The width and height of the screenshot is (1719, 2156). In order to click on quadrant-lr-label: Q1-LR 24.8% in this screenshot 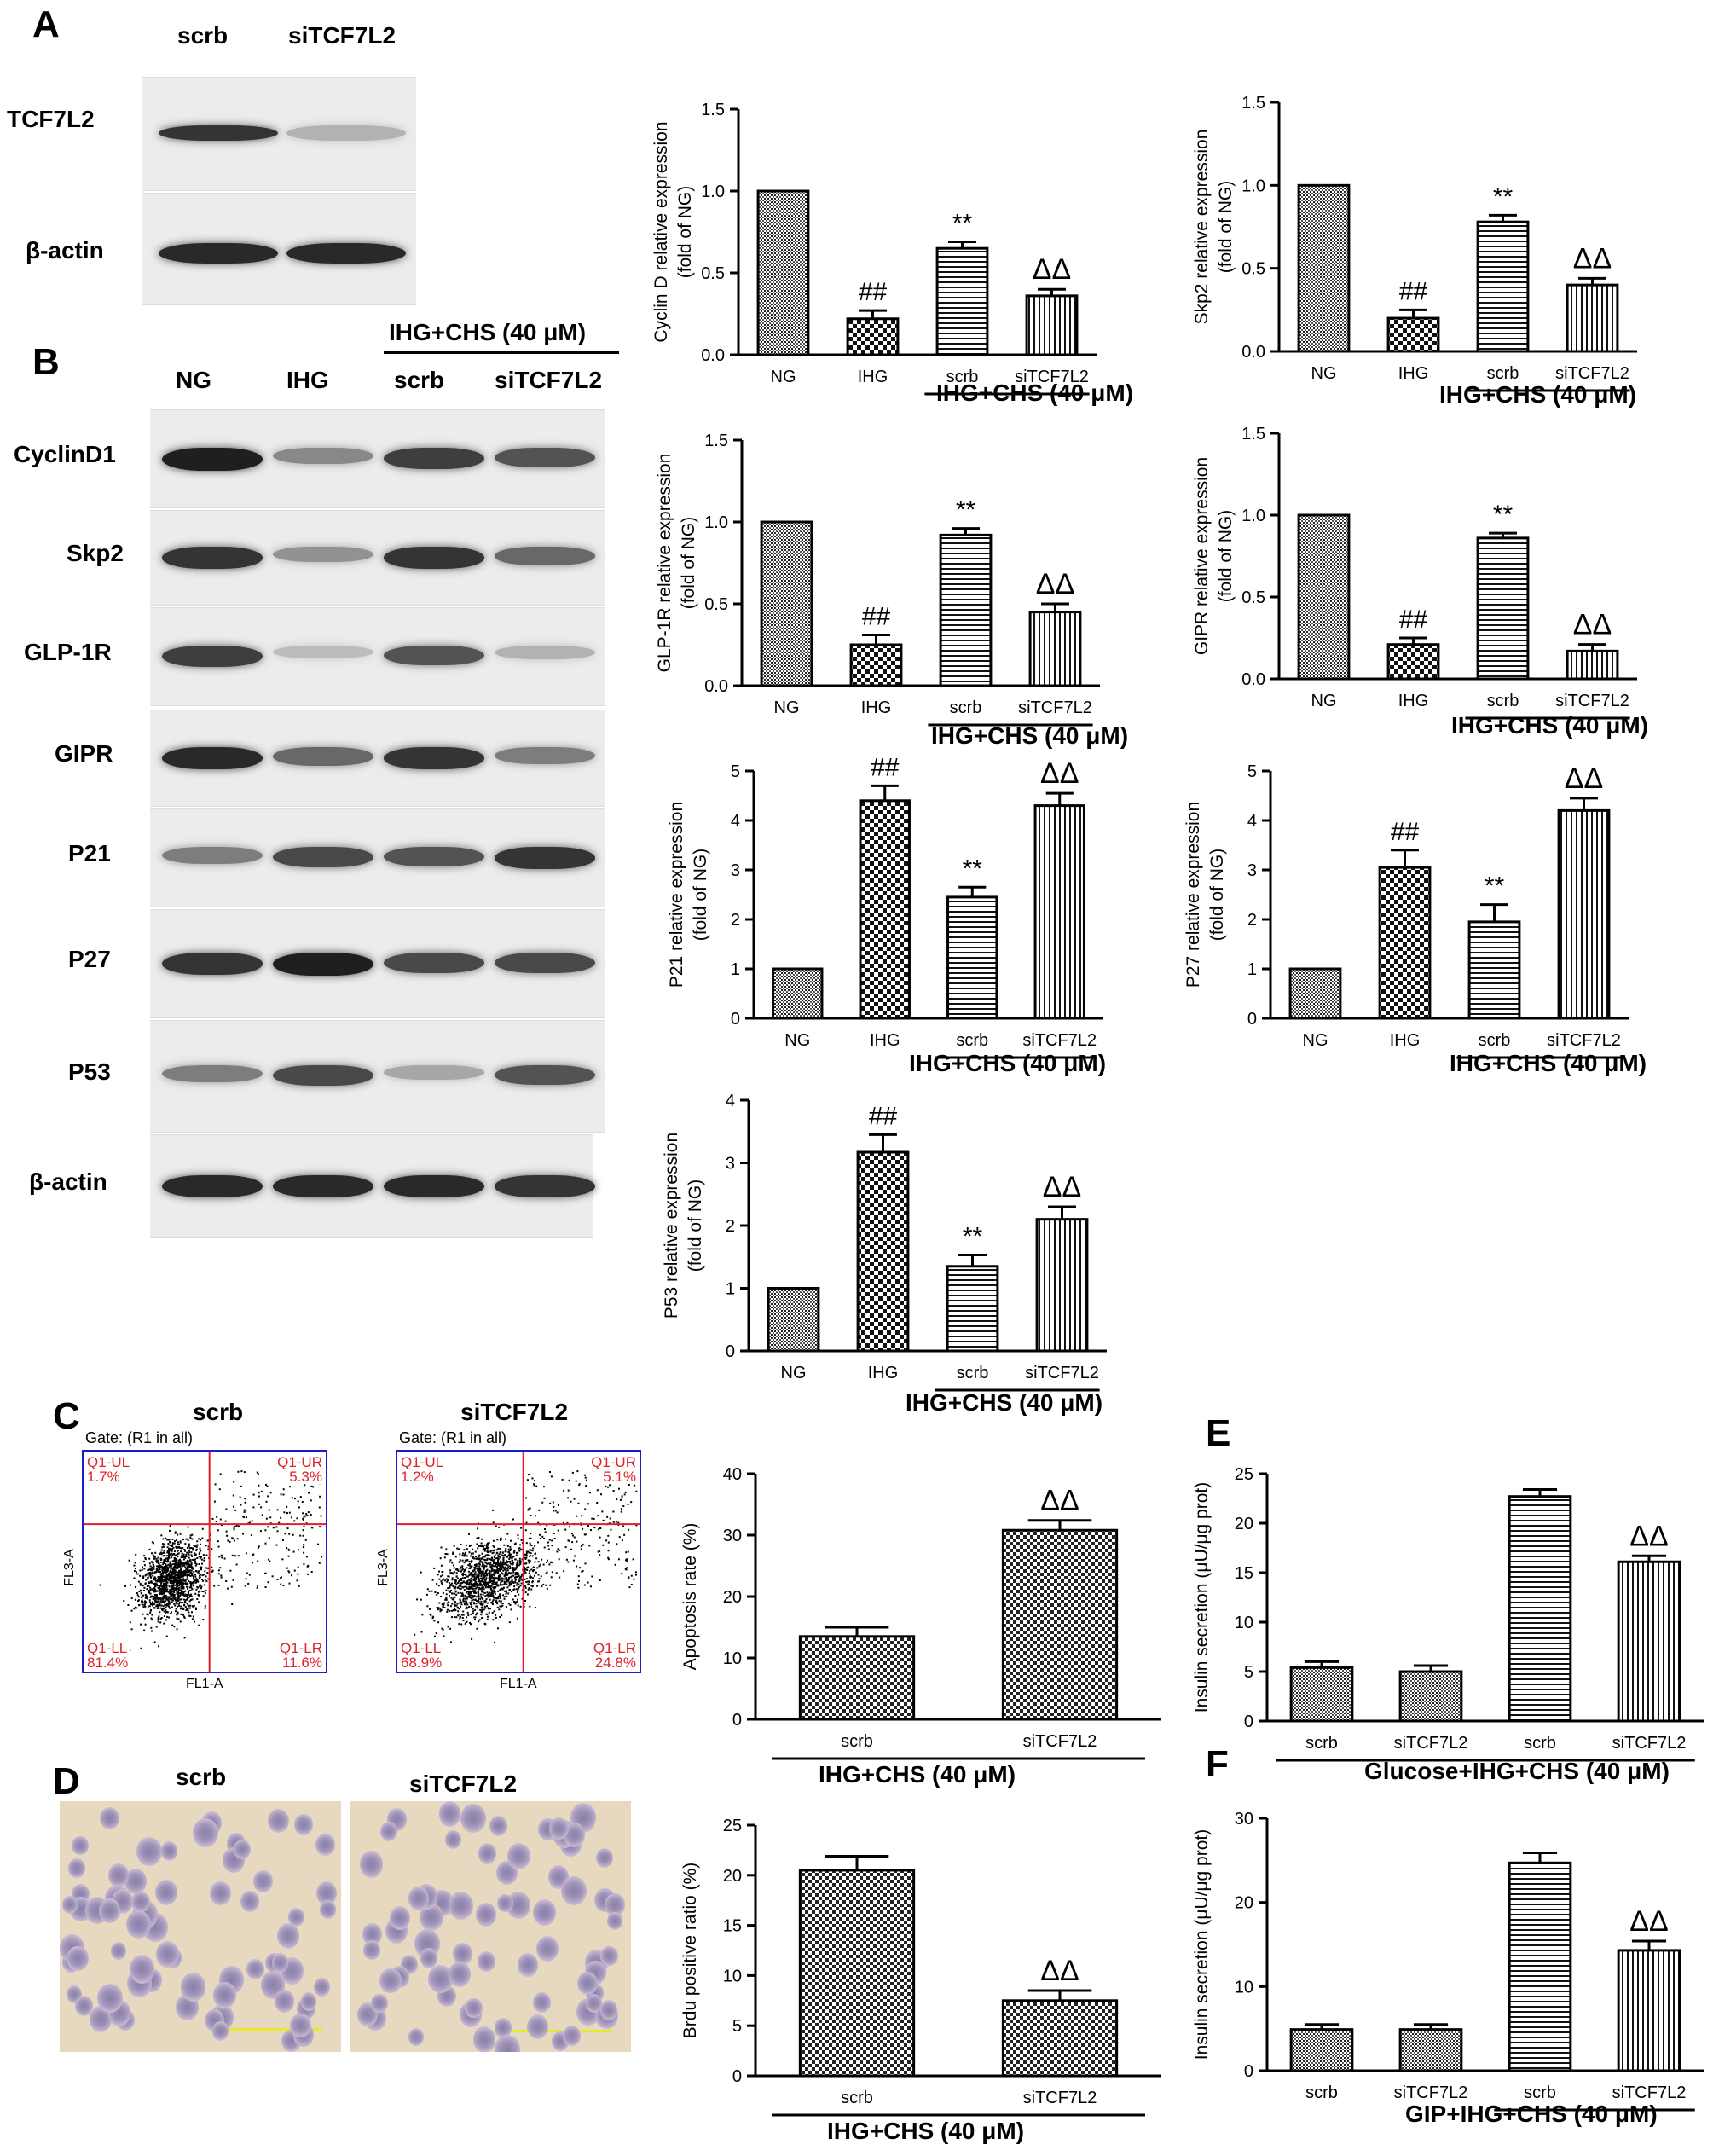, I will do `click(614, 1655)`.